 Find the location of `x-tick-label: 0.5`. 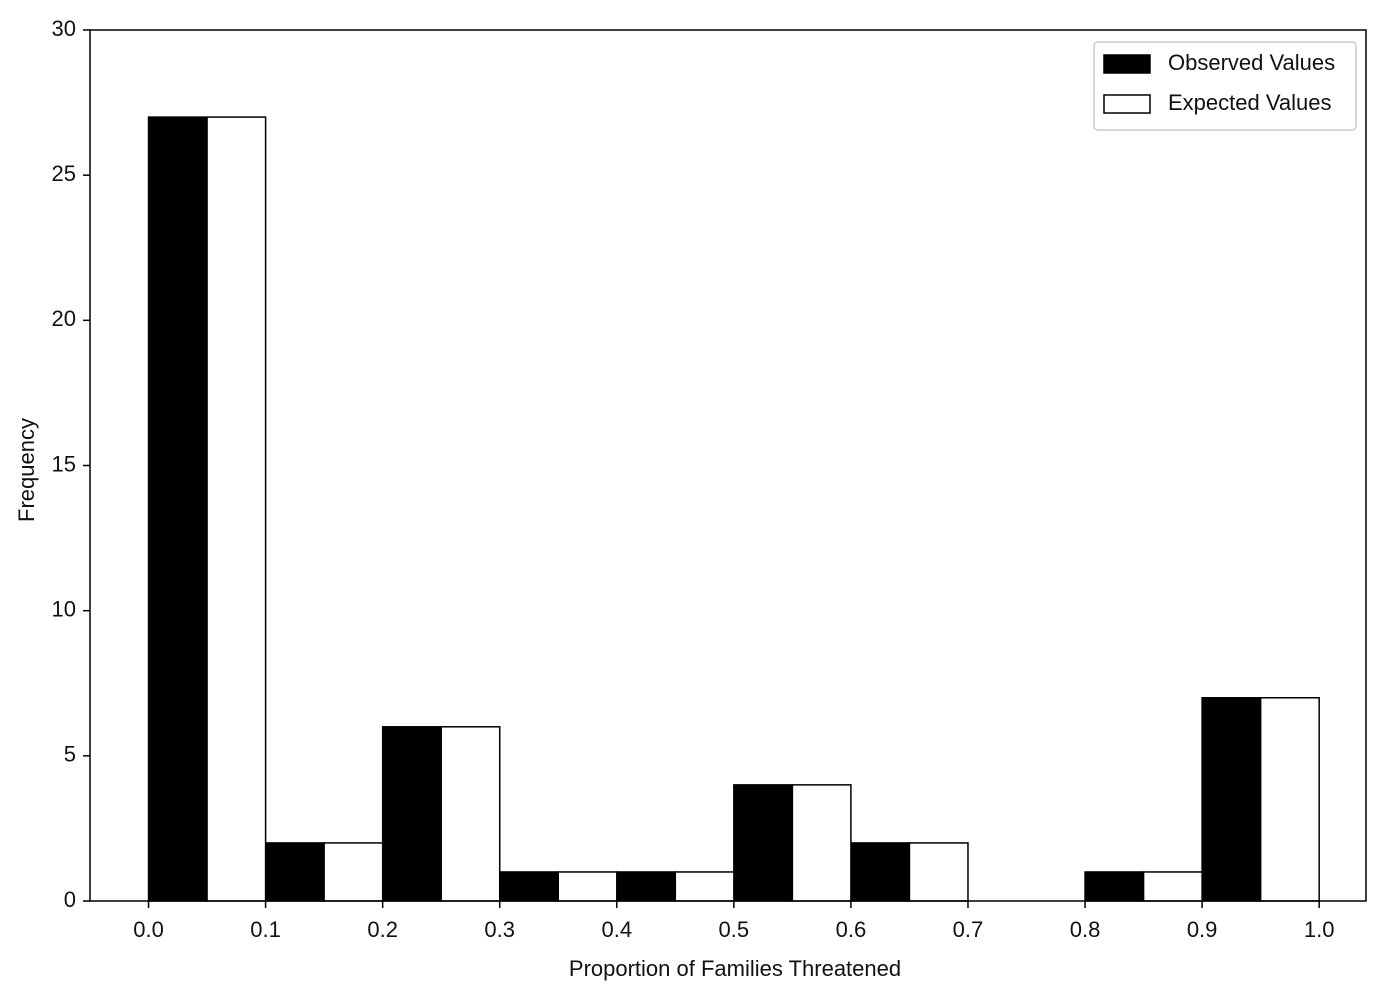

x-tick-label: 0.5 is located at coordinates (734, 929).